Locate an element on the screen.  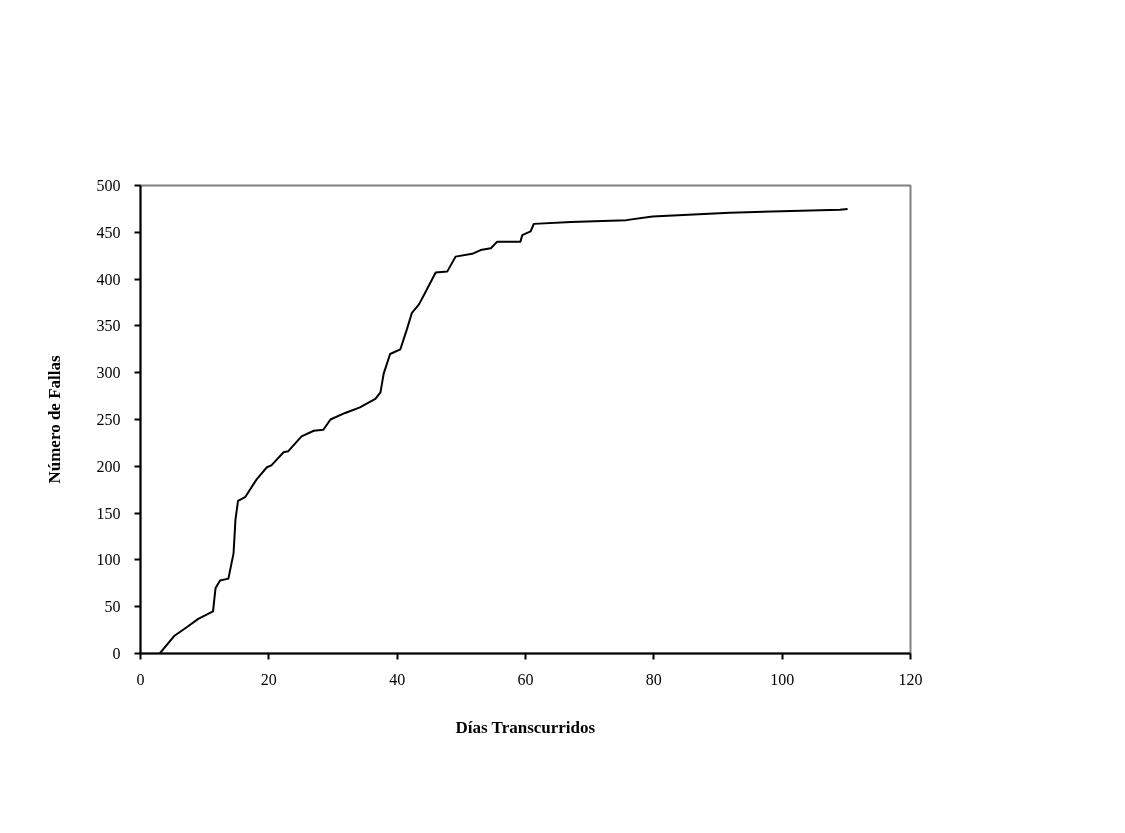
x-tick-label: 0 is located at coordinates (140, 679).